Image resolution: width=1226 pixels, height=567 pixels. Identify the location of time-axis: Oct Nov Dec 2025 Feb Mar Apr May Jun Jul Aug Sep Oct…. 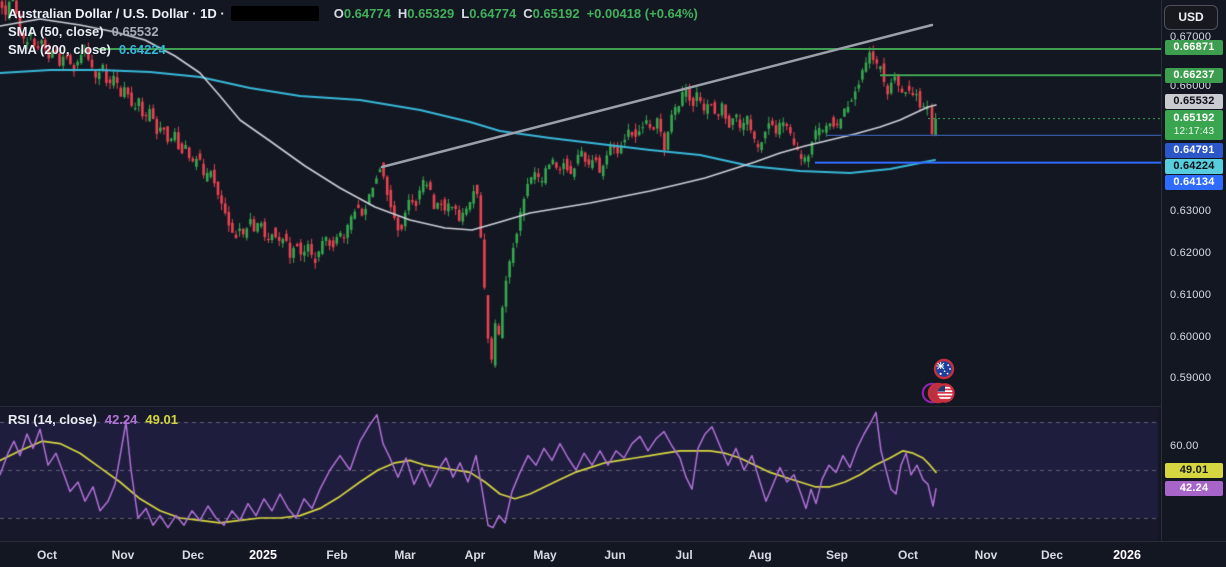
(613, 554).